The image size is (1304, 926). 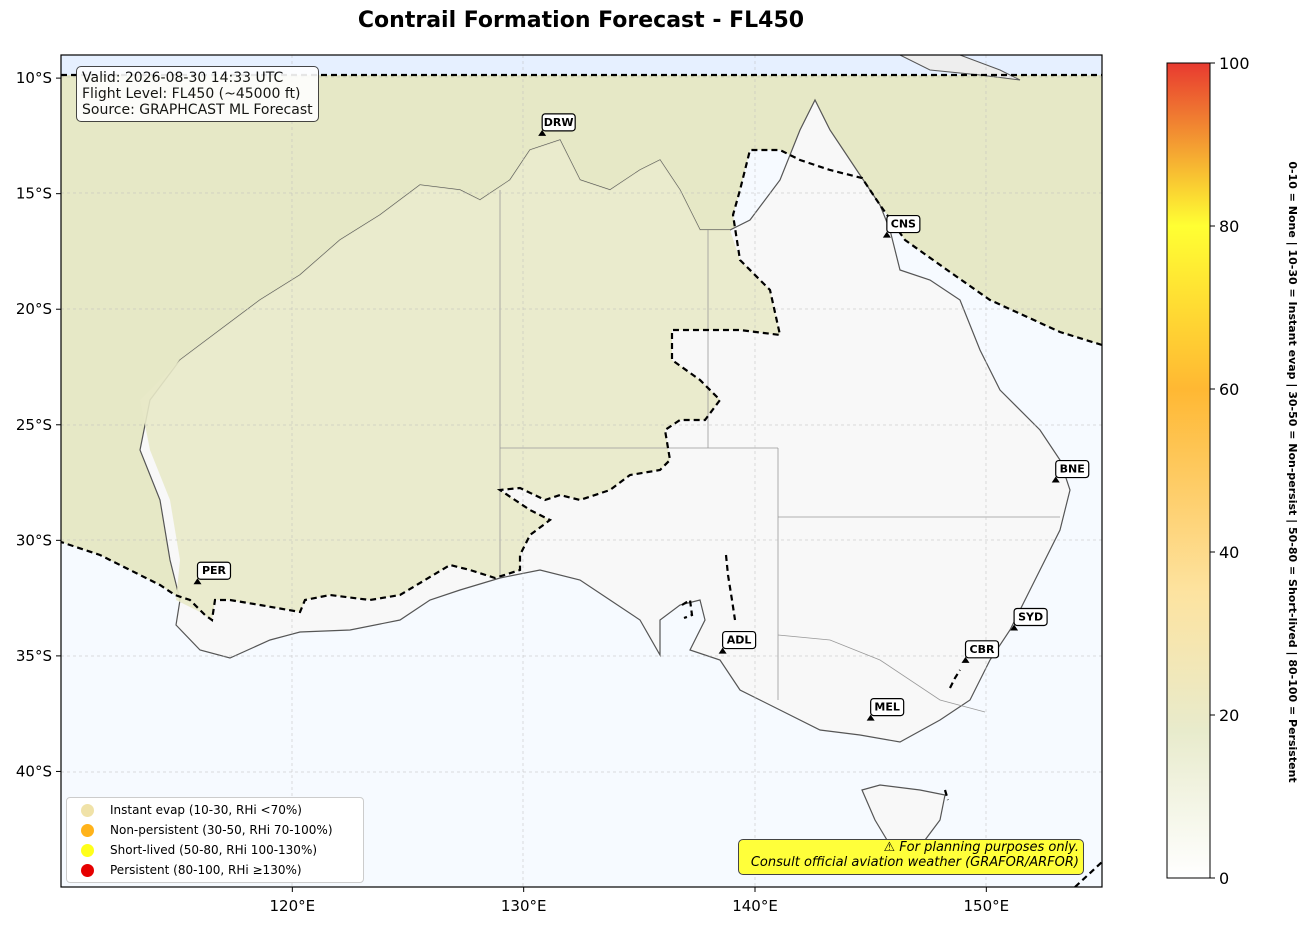 I want to click on colorbar-ticks: 0 20 40 60 80 100, so click(x=1230, y=471).